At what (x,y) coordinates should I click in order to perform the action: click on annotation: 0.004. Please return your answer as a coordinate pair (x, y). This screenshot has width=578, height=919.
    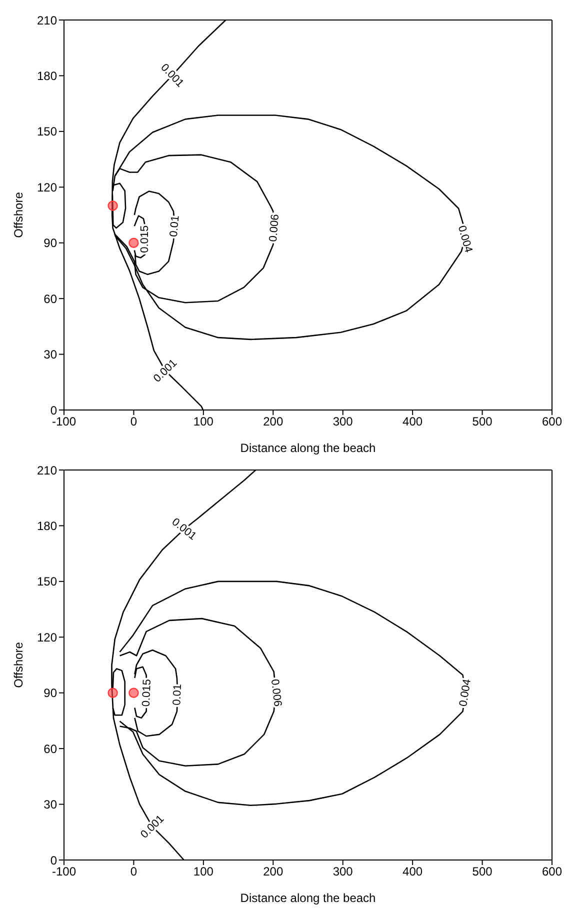
    Looking at the image, I should click on (464, 239).